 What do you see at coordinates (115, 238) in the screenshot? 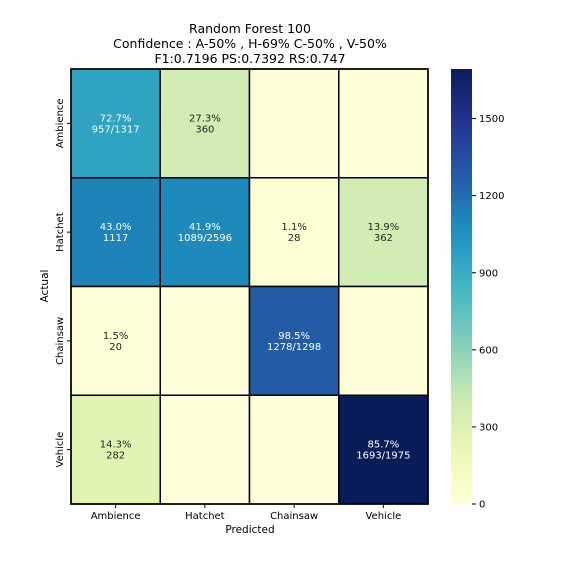
I see `cell-count-label: 1117` at bounding box center [115, 238].